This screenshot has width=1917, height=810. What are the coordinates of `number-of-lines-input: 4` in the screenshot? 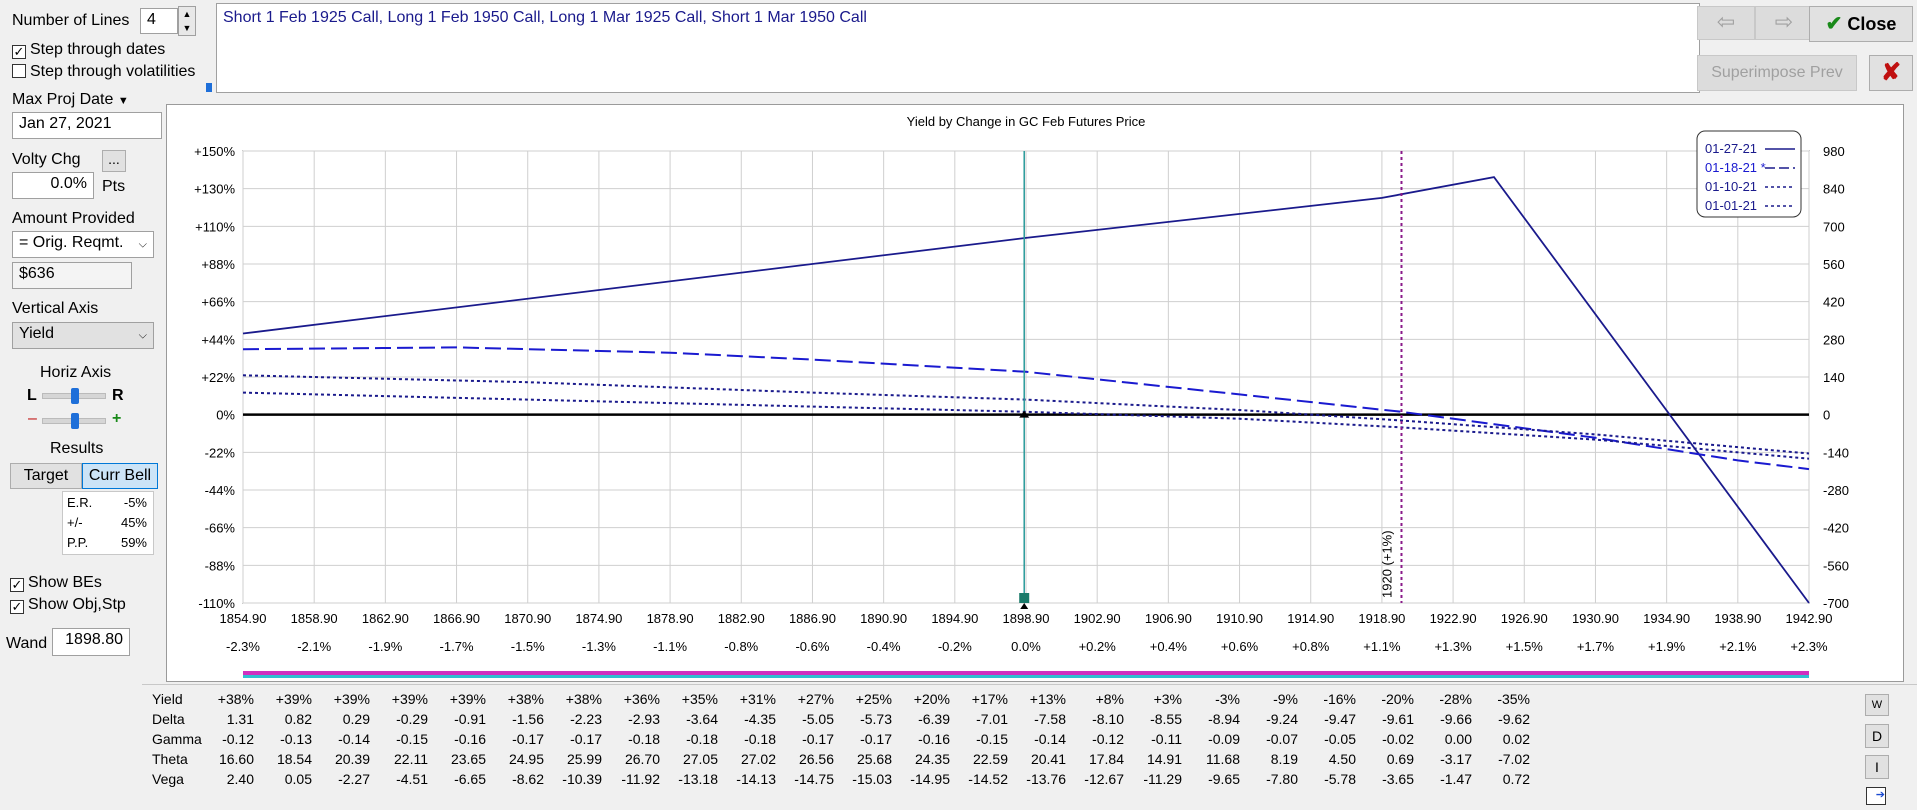 It's located at (159, 21).